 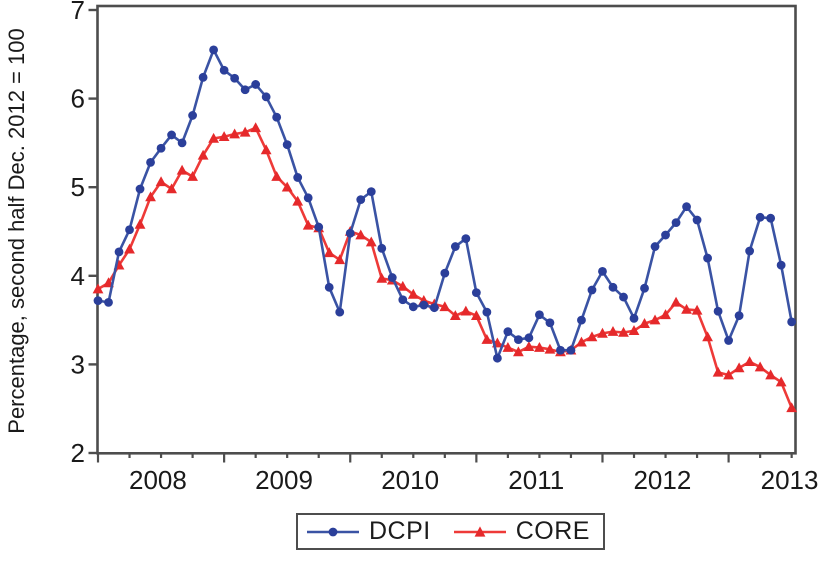 What do you see at coordinates (790, 480) in the screenshot?
I see `x-year-label: 2013` at bounding box center [790, 480].